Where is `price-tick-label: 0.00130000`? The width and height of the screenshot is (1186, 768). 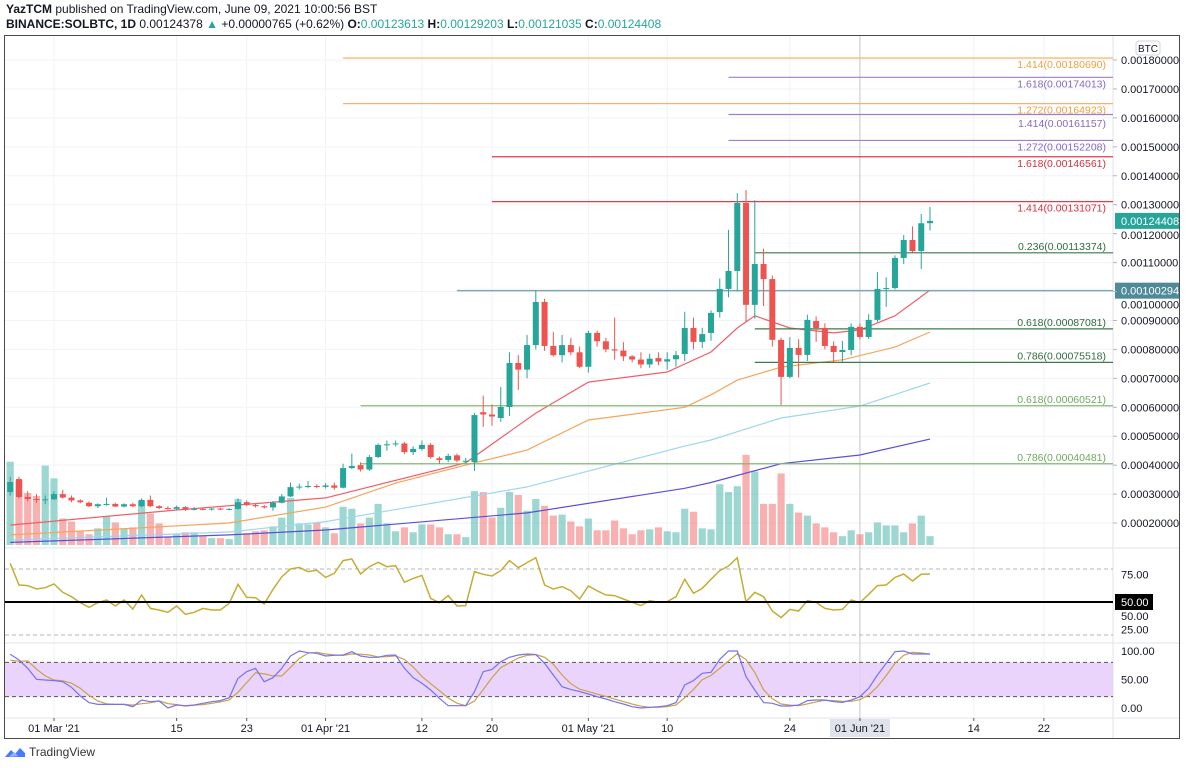
price-tick-label: 0.00130000 is located at coordinates (1150, 206).